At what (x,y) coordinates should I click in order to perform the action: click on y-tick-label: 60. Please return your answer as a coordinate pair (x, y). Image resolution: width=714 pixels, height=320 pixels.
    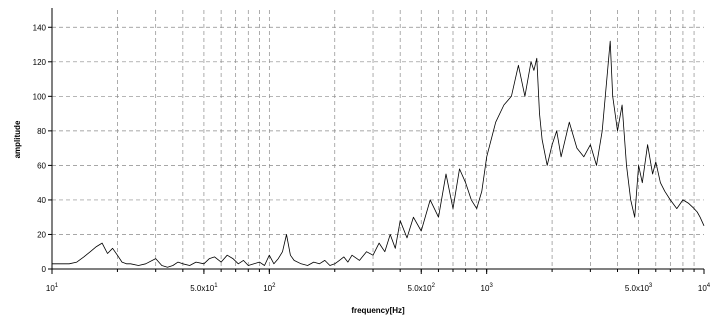
    Looking at the image, I should click on (41, 165).